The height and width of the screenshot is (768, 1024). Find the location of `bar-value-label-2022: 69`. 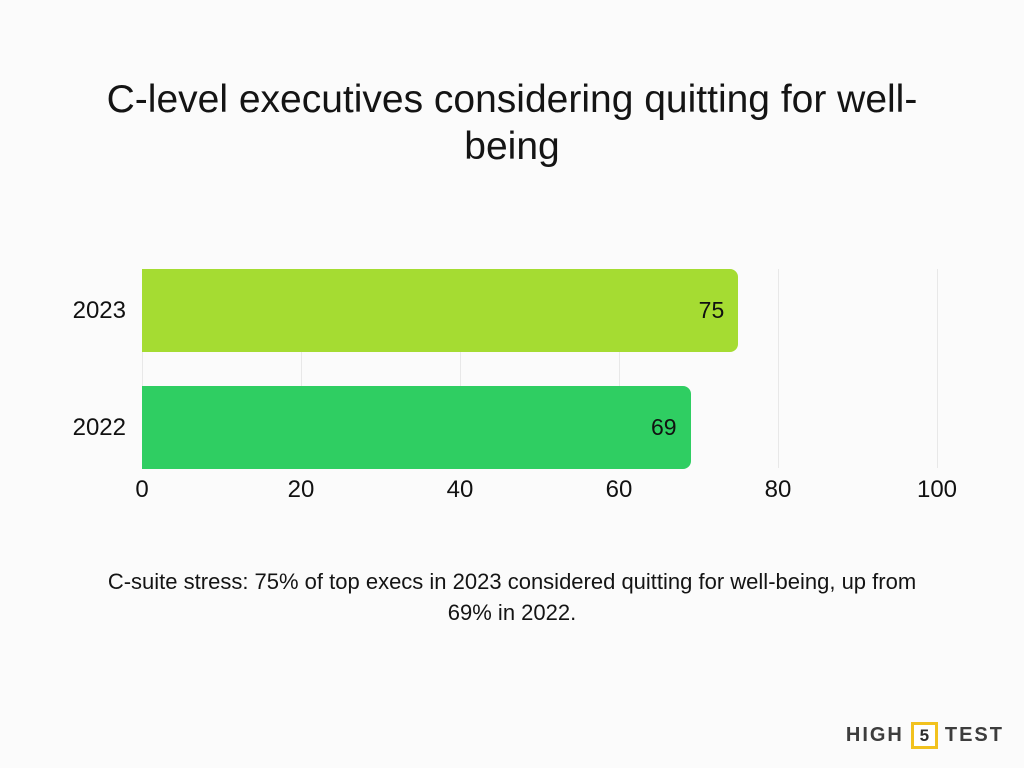

bar-value-label-2022: 69 is located at coordinates (663, 427).